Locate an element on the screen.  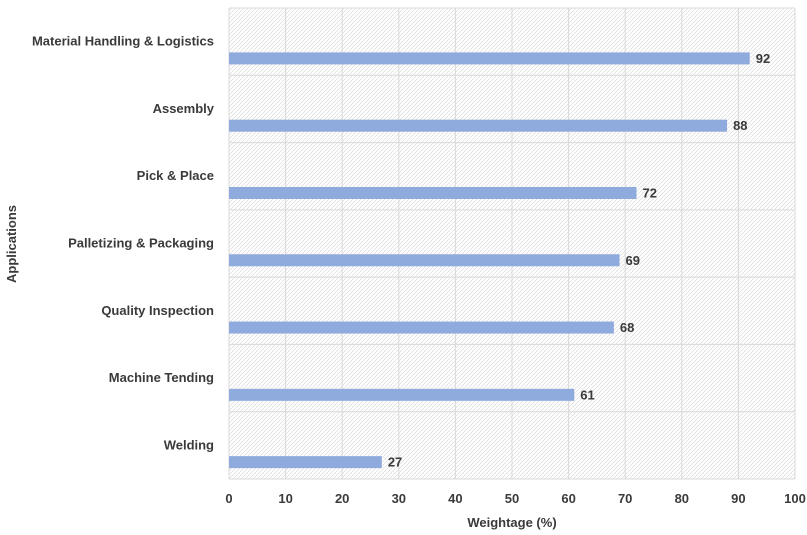
x-tick-labels: 0 10 20 30 40 50 60 70 80 90 100 is located at coordinates (515, 498).